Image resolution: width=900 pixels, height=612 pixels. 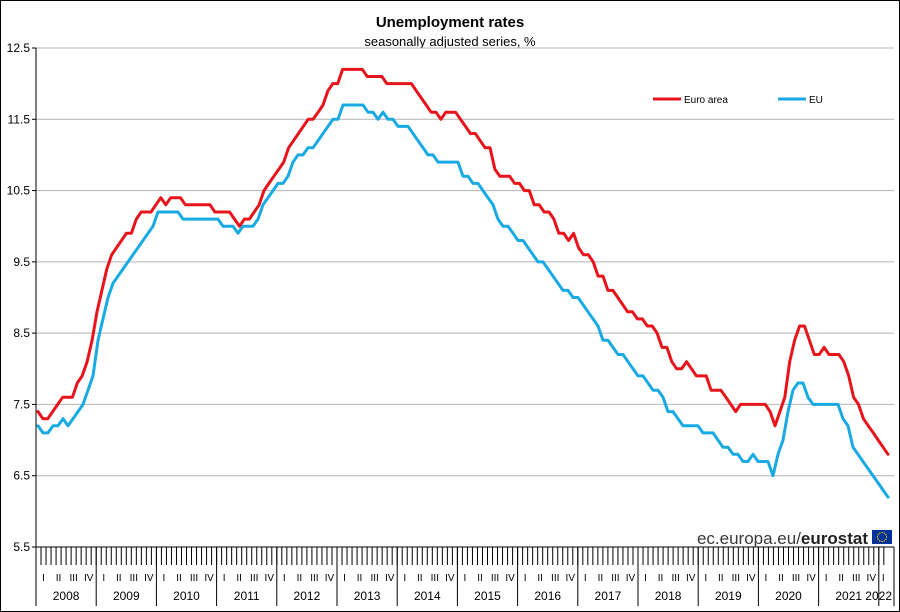 I want to click on year-label: 2015, so click(x=487, y=596).